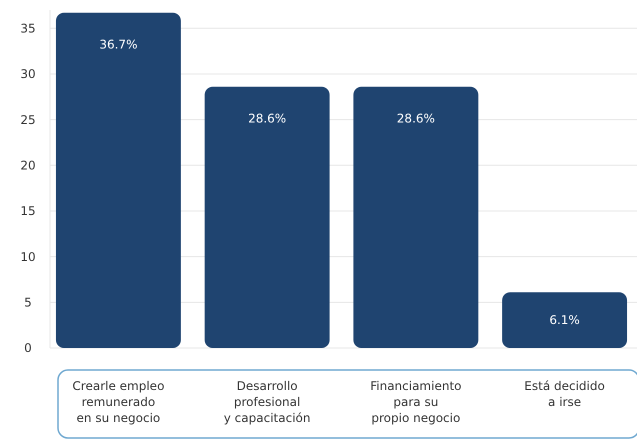  I want to click on y-tick-label: 10, so click(28, 257).